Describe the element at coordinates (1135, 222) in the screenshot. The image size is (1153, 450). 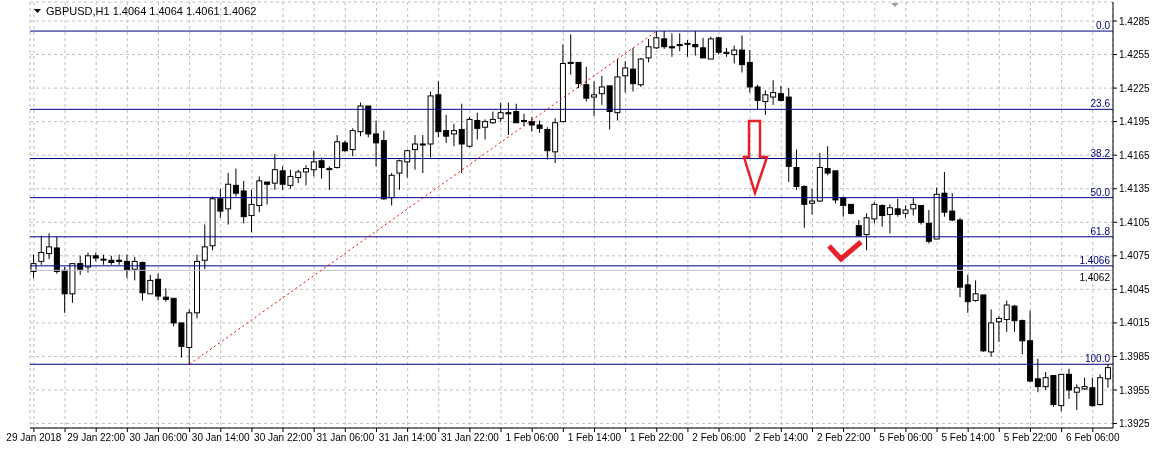
I see `y-tick-label: 1.4105` at that location.